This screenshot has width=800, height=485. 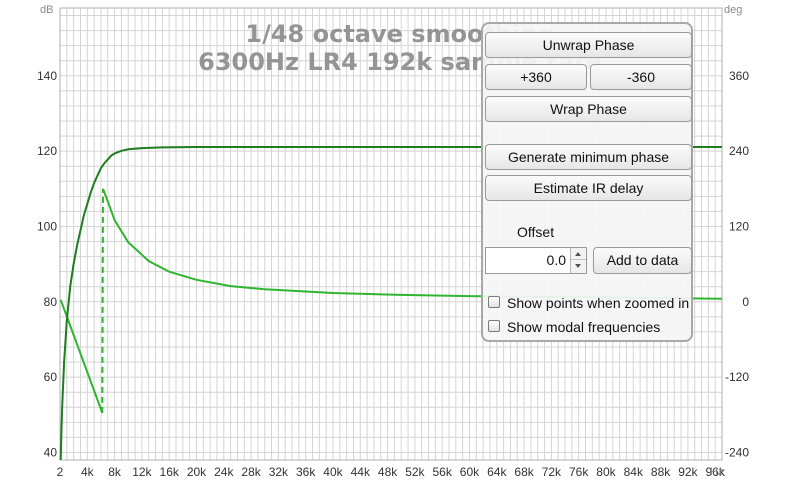 What do you see at coordinates (142, 472) in the screenshot?
I see `x-tick-label: 12k` at bounding box center [142, 472].